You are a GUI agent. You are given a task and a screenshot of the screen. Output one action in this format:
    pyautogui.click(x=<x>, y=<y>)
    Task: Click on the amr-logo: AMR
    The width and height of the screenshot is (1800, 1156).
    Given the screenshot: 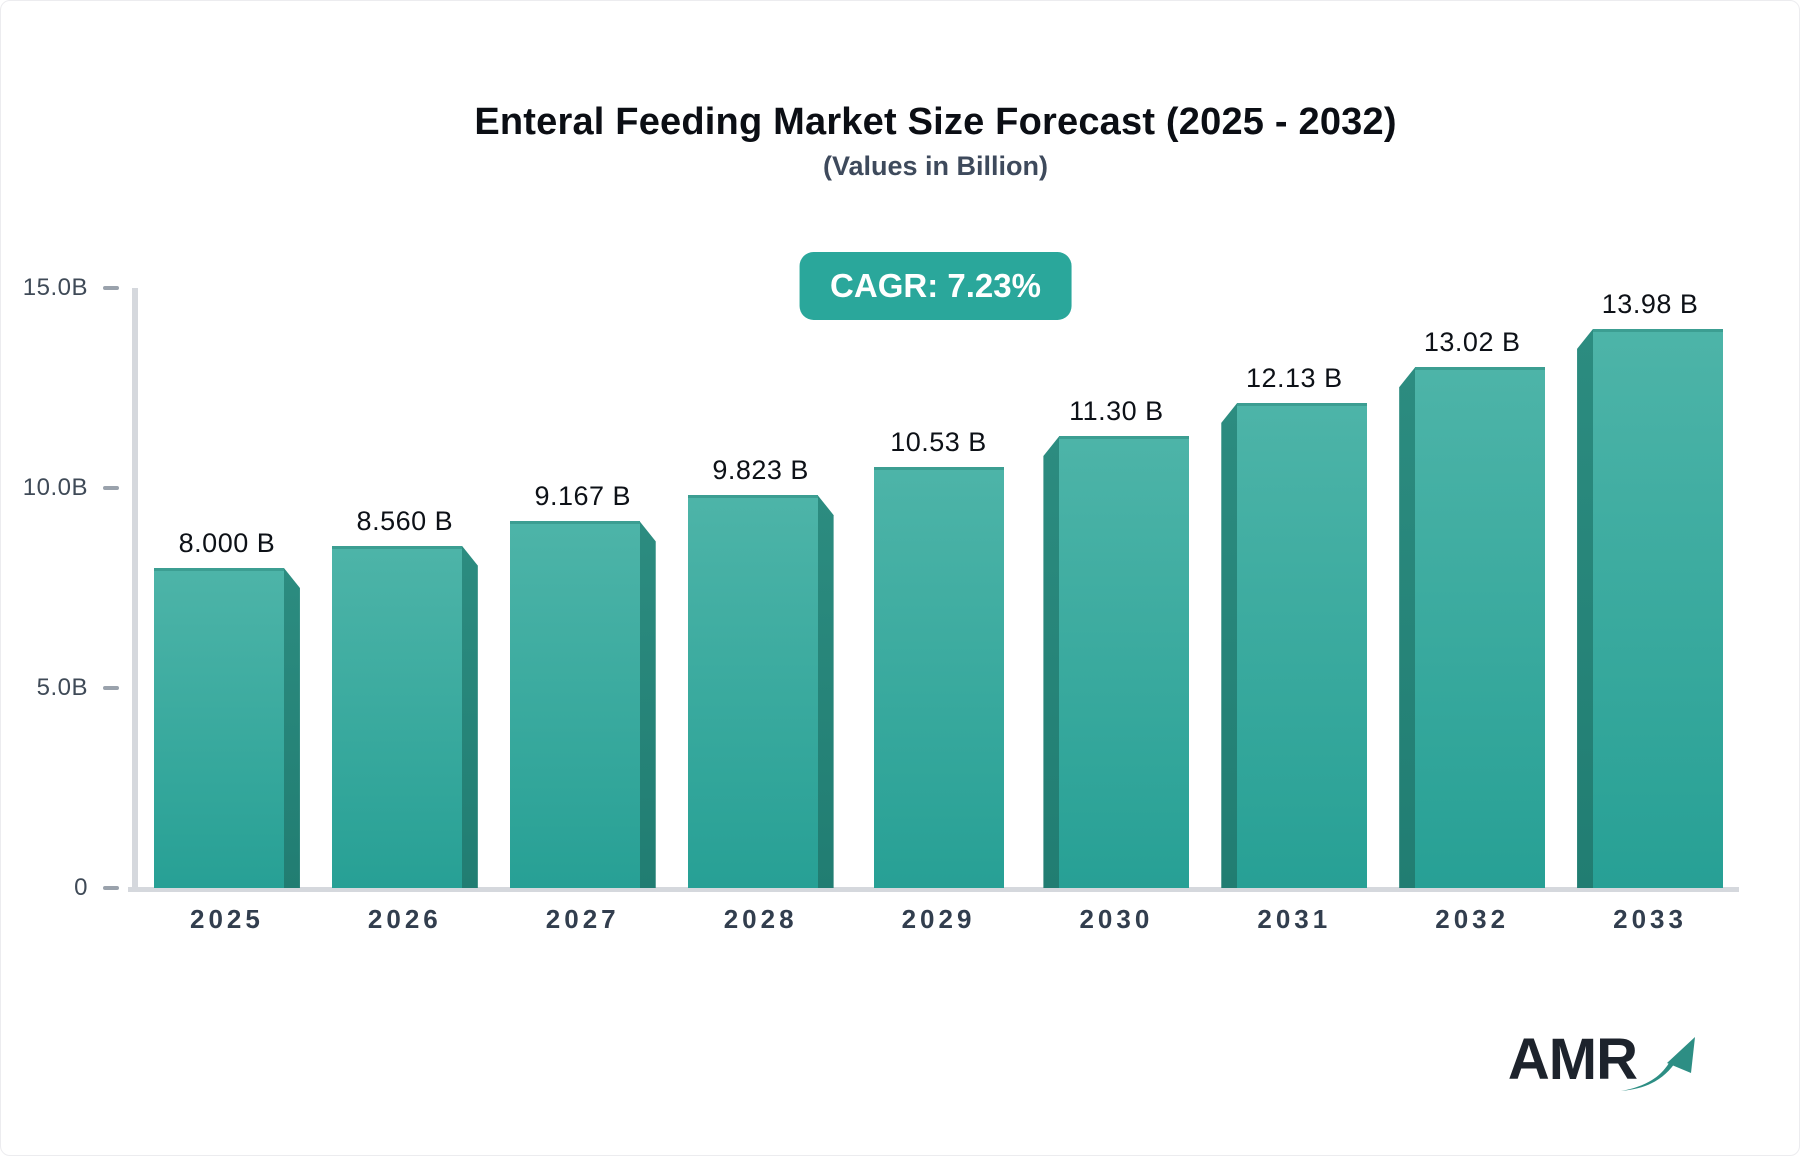 What is the action you would take?
    pyautogui.click(x=1605, y=1064)
    